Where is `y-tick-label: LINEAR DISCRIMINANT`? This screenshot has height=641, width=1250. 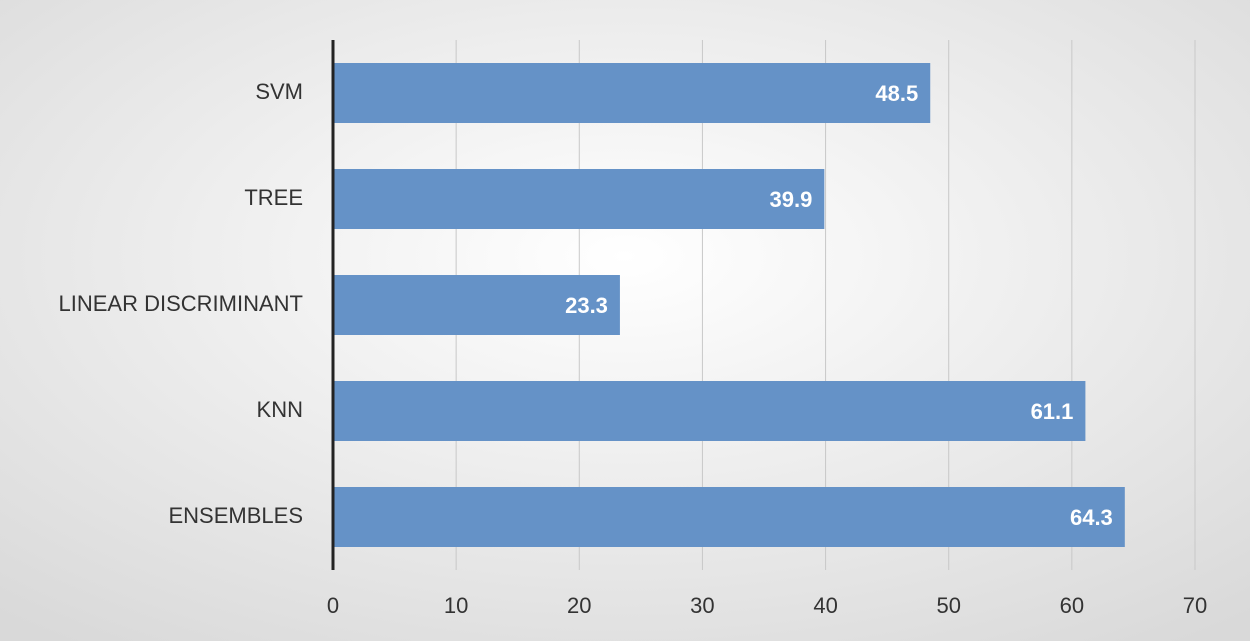
y-tick-label: LINEAR DISCRIMINANT is located at coordinates (181, 303).